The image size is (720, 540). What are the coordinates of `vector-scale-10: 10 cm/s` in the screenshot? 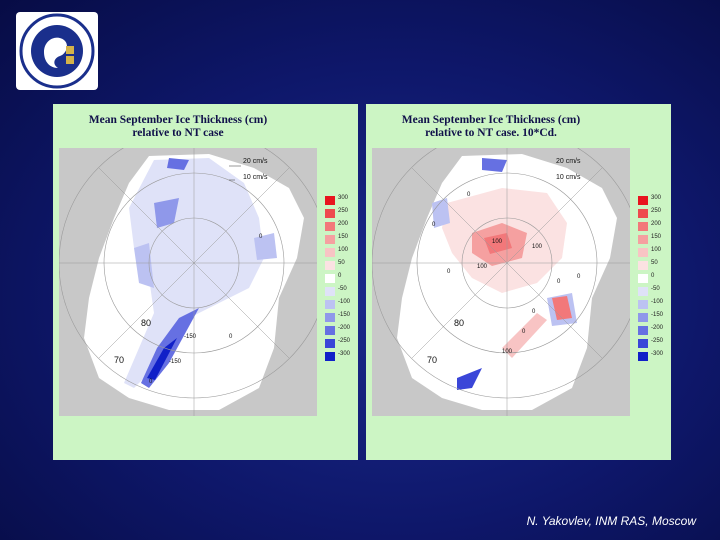 It's located at (568, 177).